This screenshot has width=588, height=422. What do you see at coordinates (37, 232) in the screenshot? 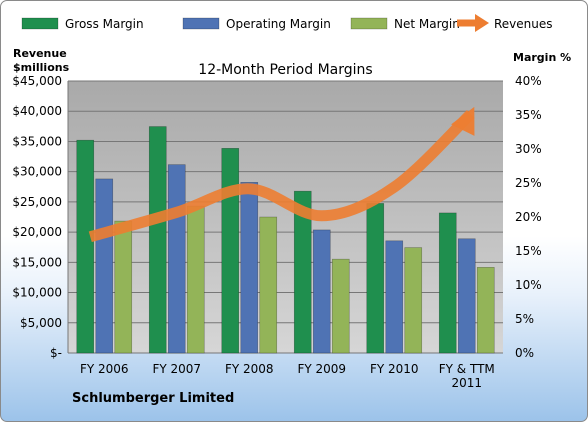
I see `left-tick-label: $20,000` at bounding box center [37, 232].